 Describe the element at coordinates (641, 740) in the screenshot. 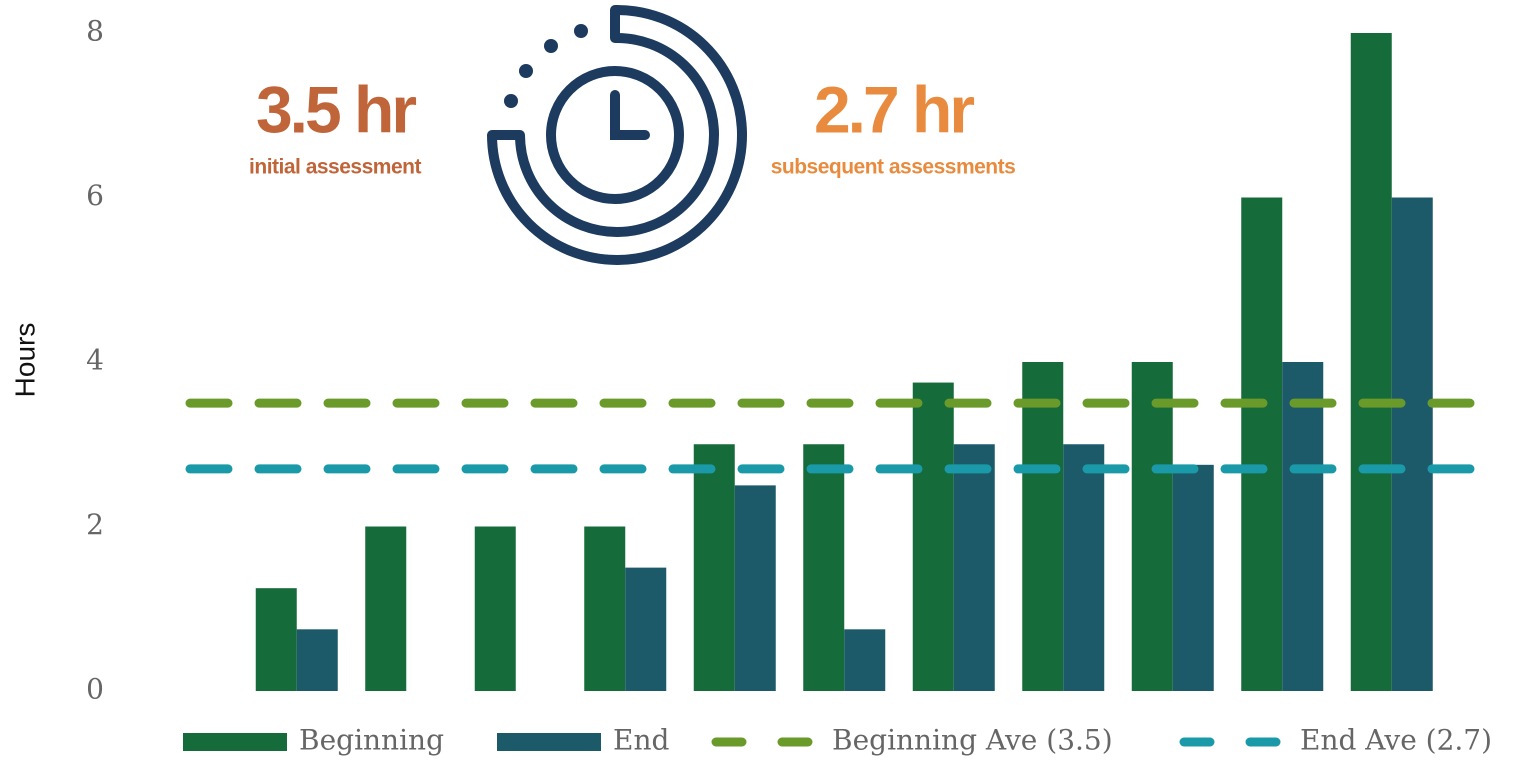

I see `legend-label: End` at that location.